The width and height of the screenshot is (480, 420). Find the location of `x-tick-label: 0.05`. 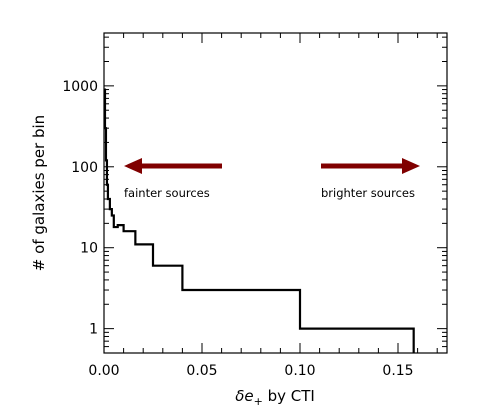

x-tick-label: 0.05 is located at coordinates (201, 371).